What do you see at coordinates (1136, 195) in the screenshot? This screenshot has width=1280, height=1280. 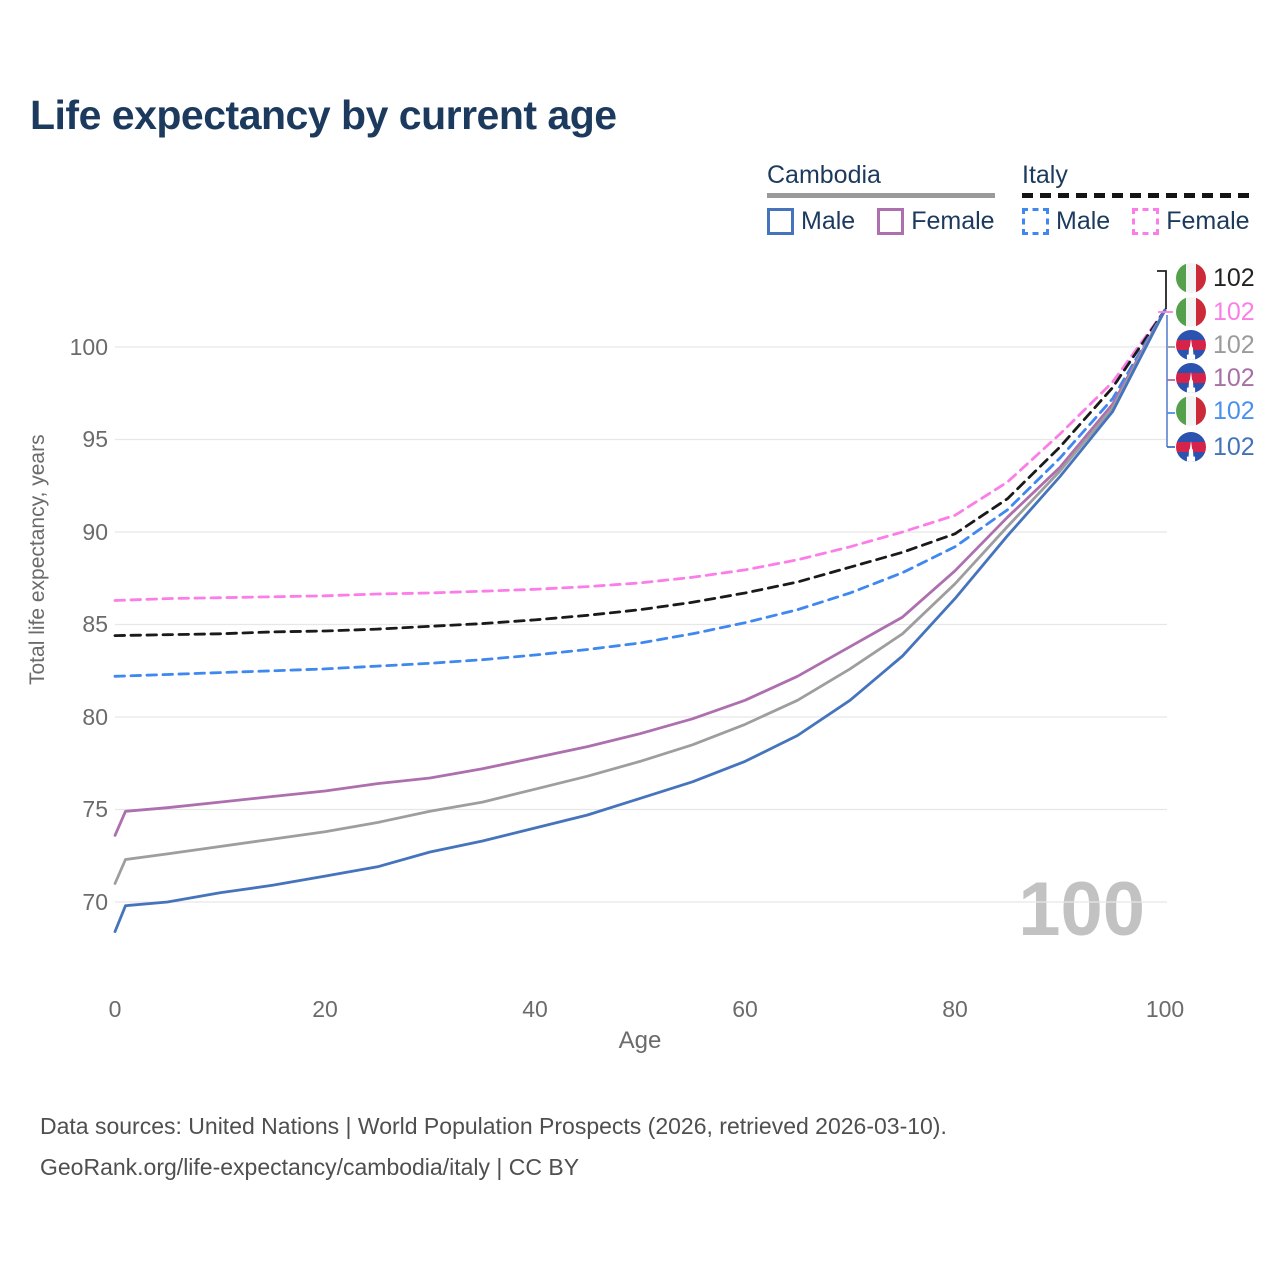 I see `legend-line-sample-italy` at bounding box center [1136, 195].